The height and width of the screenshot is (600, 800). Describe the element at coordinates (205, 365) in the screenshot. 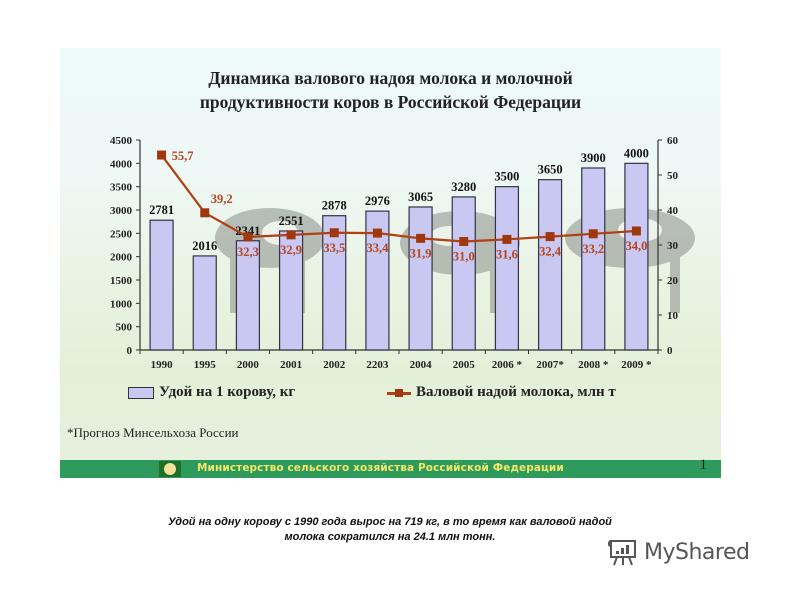

I see `x-axis-tick-label: 1995` at that location.